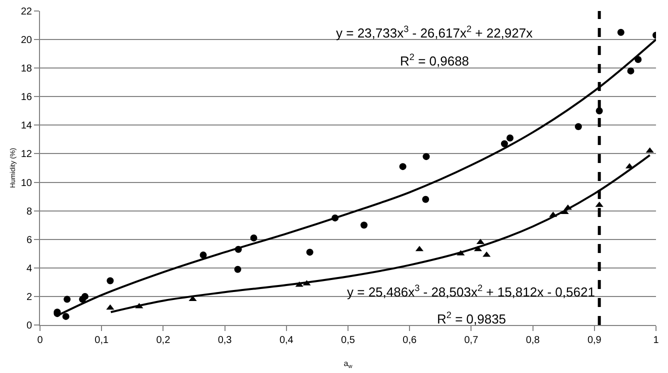  What do you see at coordinates (286, 340) in the screenshot?
I see `x-tick-label: 0,4` at bounding box center [286, 340].